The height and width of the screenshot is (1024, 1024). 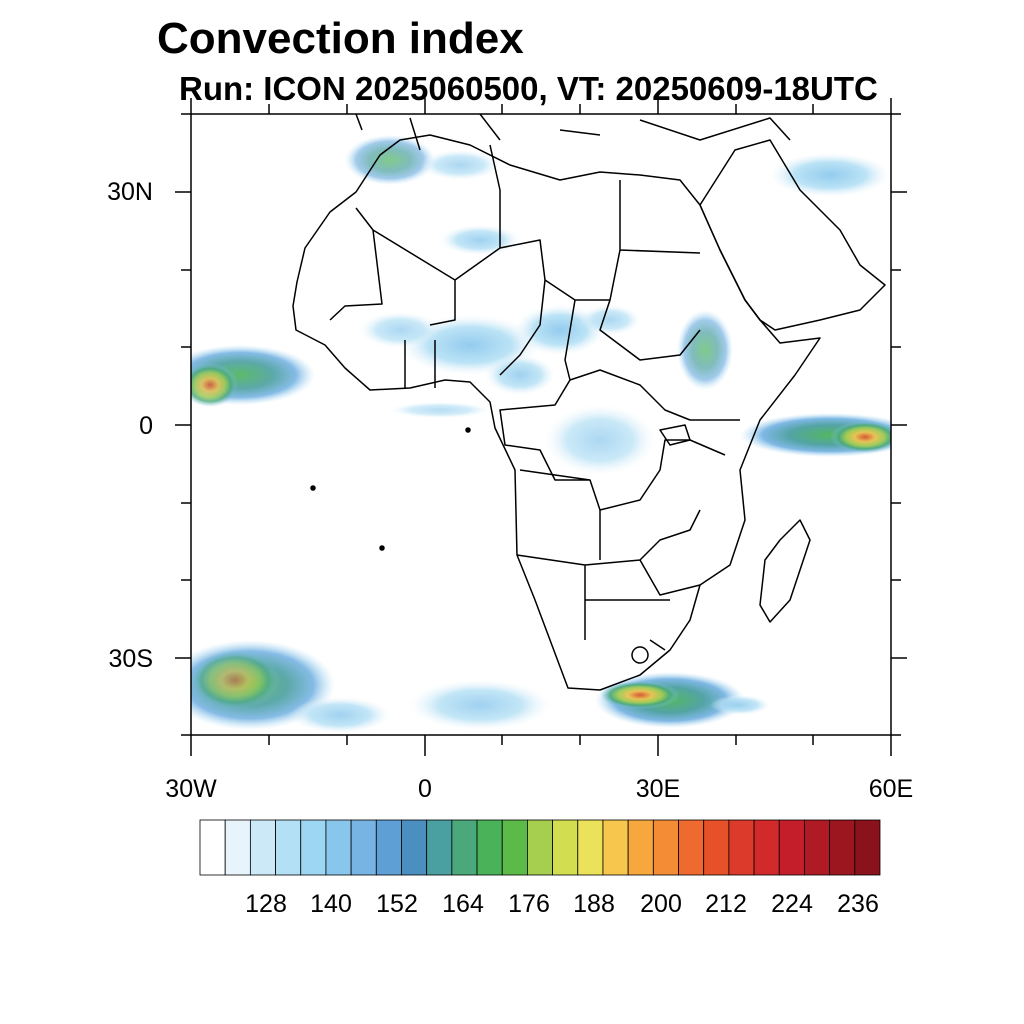 I want to click on arabia-coastline, so click(x=792, y=235).